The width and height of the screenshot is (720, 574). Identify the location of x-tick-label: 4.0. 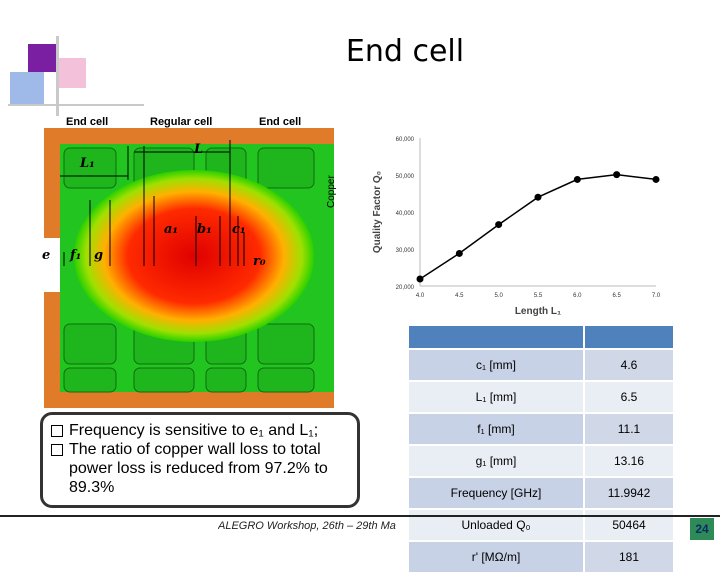
(420, 296).